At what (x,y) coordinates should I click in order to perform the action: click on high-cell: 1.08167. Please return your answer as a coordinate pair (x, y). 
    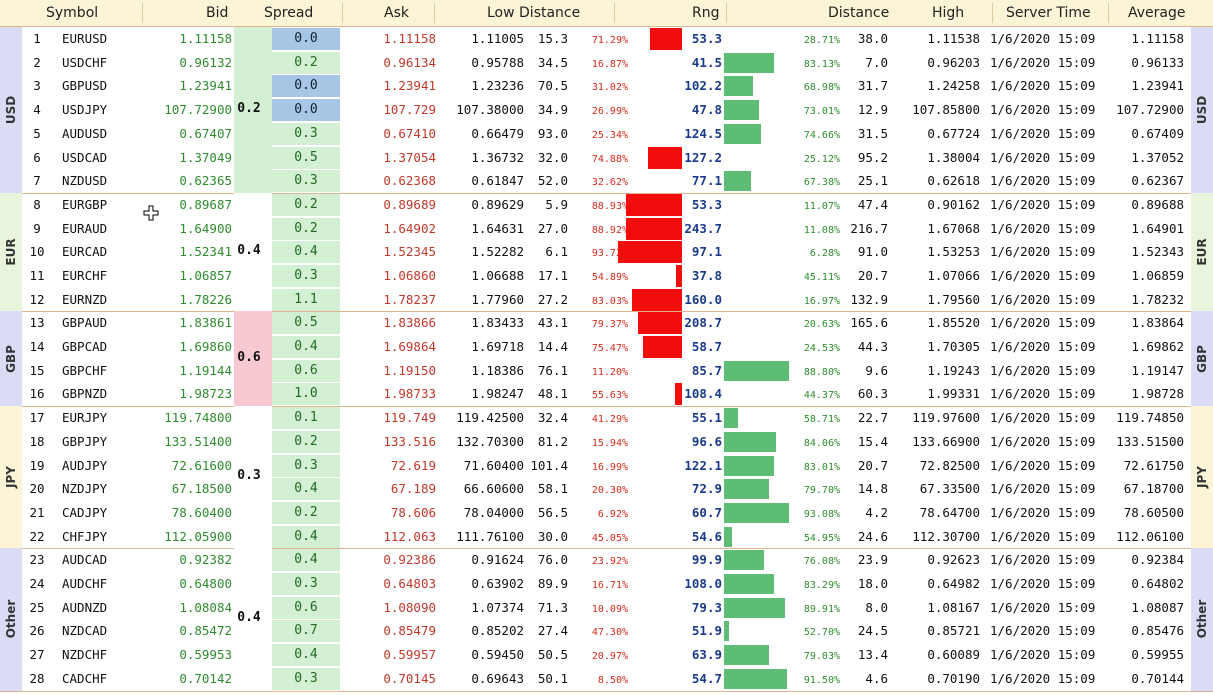
    Looking at the image, I should click on (953, 607).